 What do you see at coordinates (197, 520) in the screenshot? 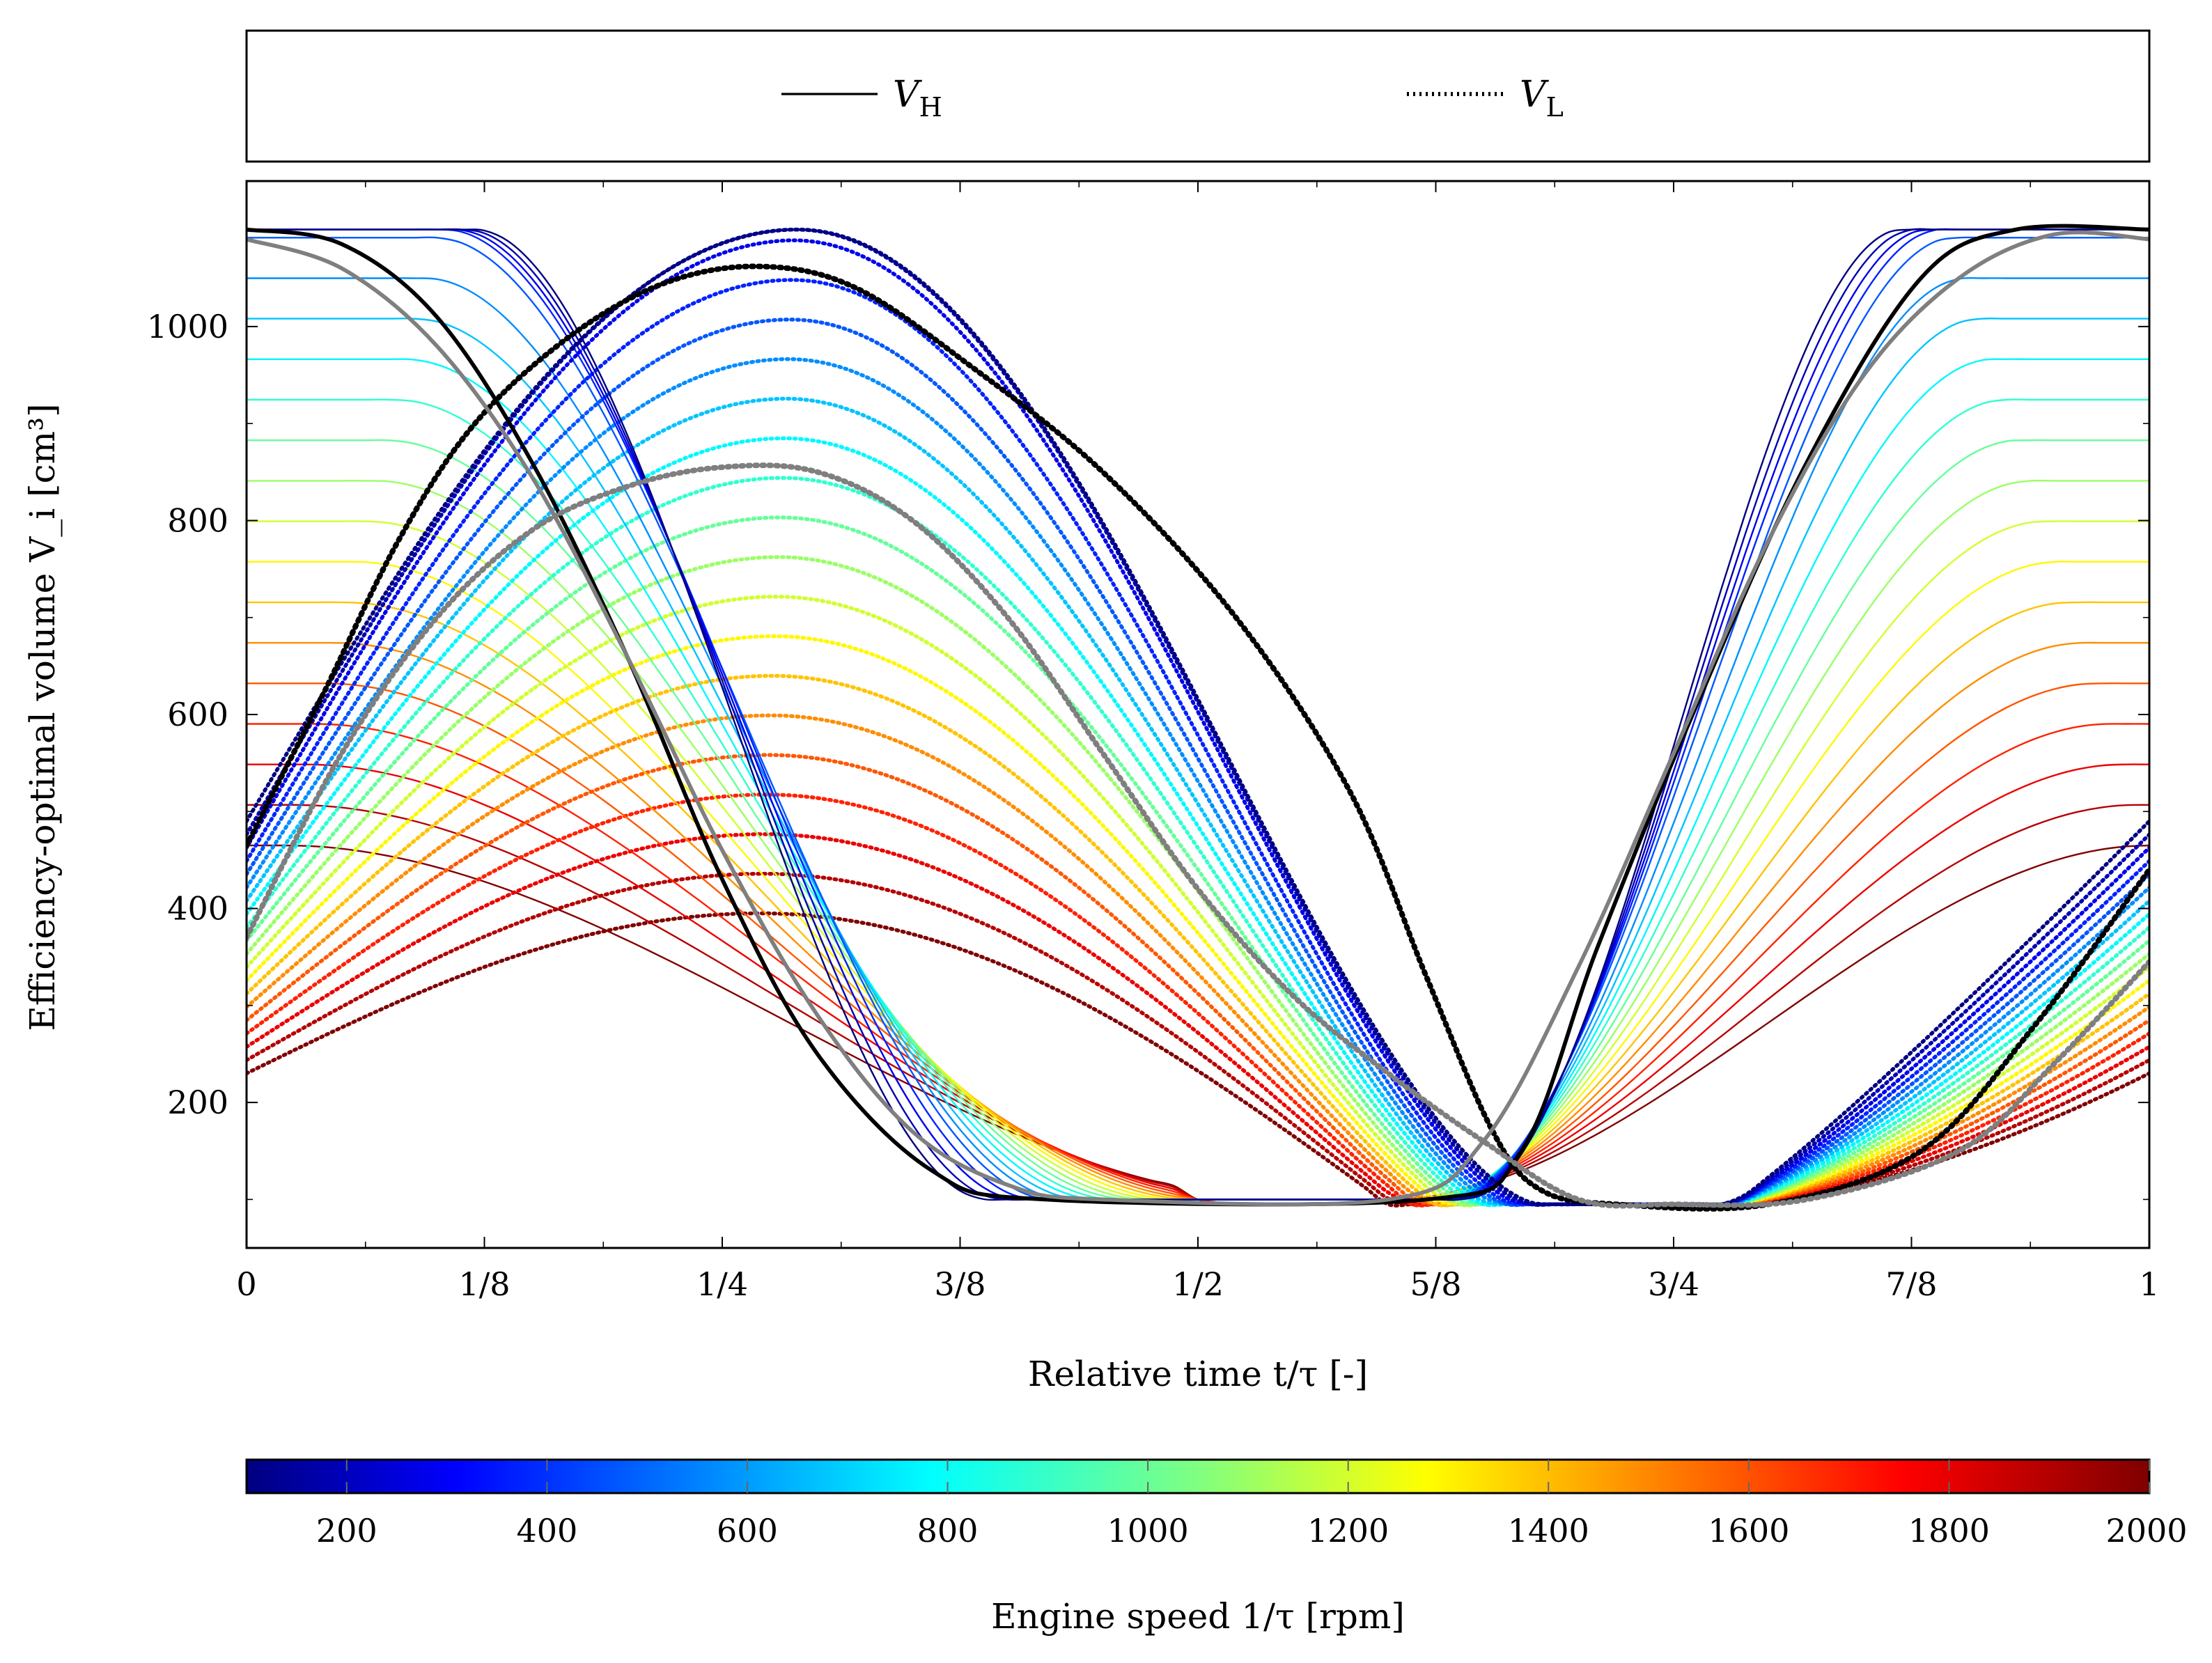
I see `y-tick-label: 800` at bounding box center [197, 520].